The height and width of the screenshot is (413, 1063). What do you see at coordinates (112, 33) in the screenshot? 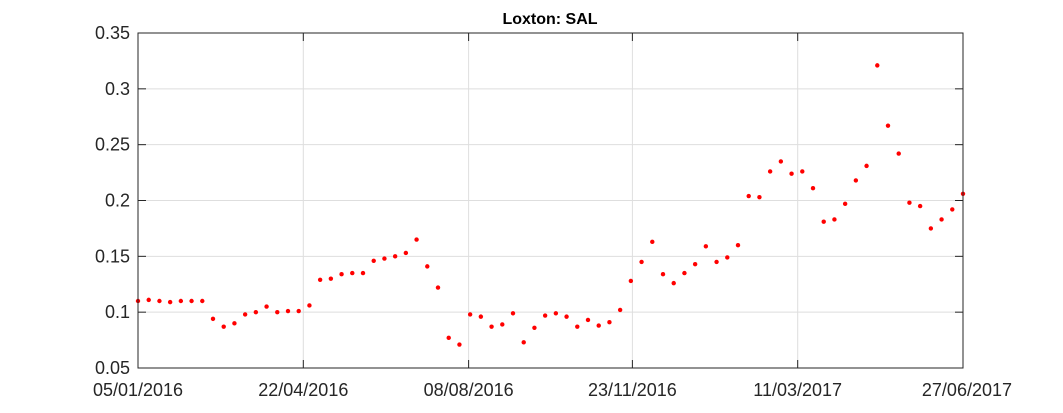
I see `y-tick-label: 0.35` at bounding box center [112, 33].